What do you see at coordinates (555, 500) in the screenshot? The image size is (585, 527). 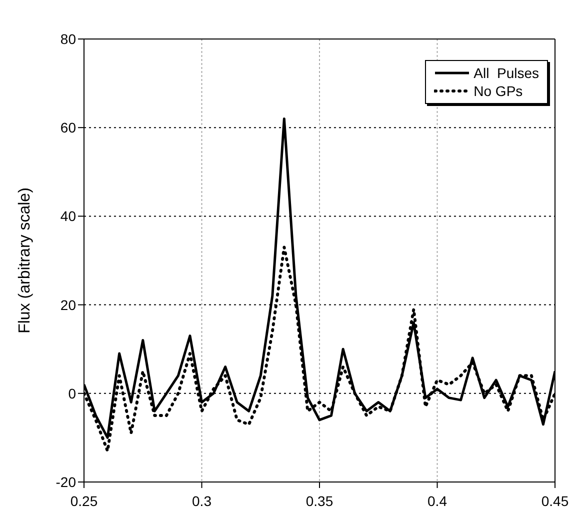 I see `x-tick-label: 0.45` at bounding box center [555, 500].